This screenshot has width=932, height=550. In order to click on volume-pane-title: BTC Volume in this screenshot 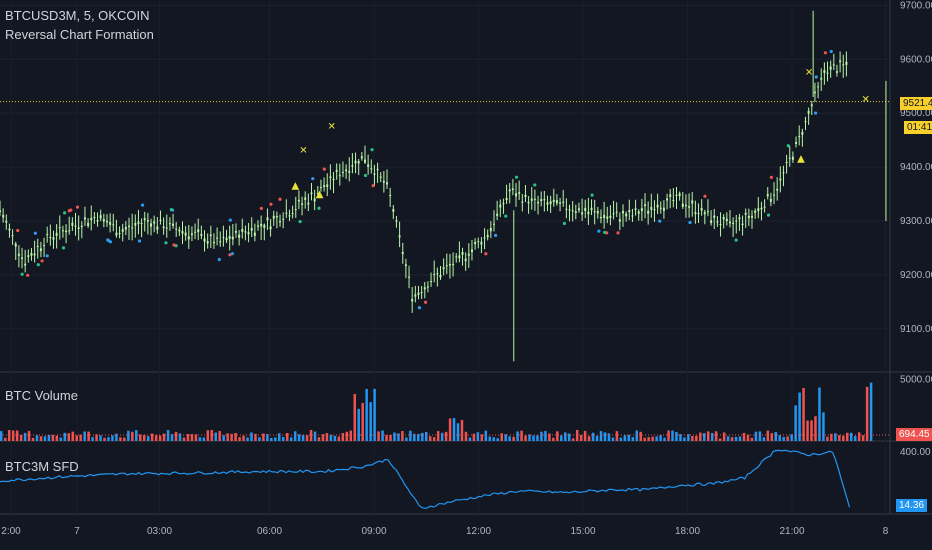, I will do `click(41, 395)`.